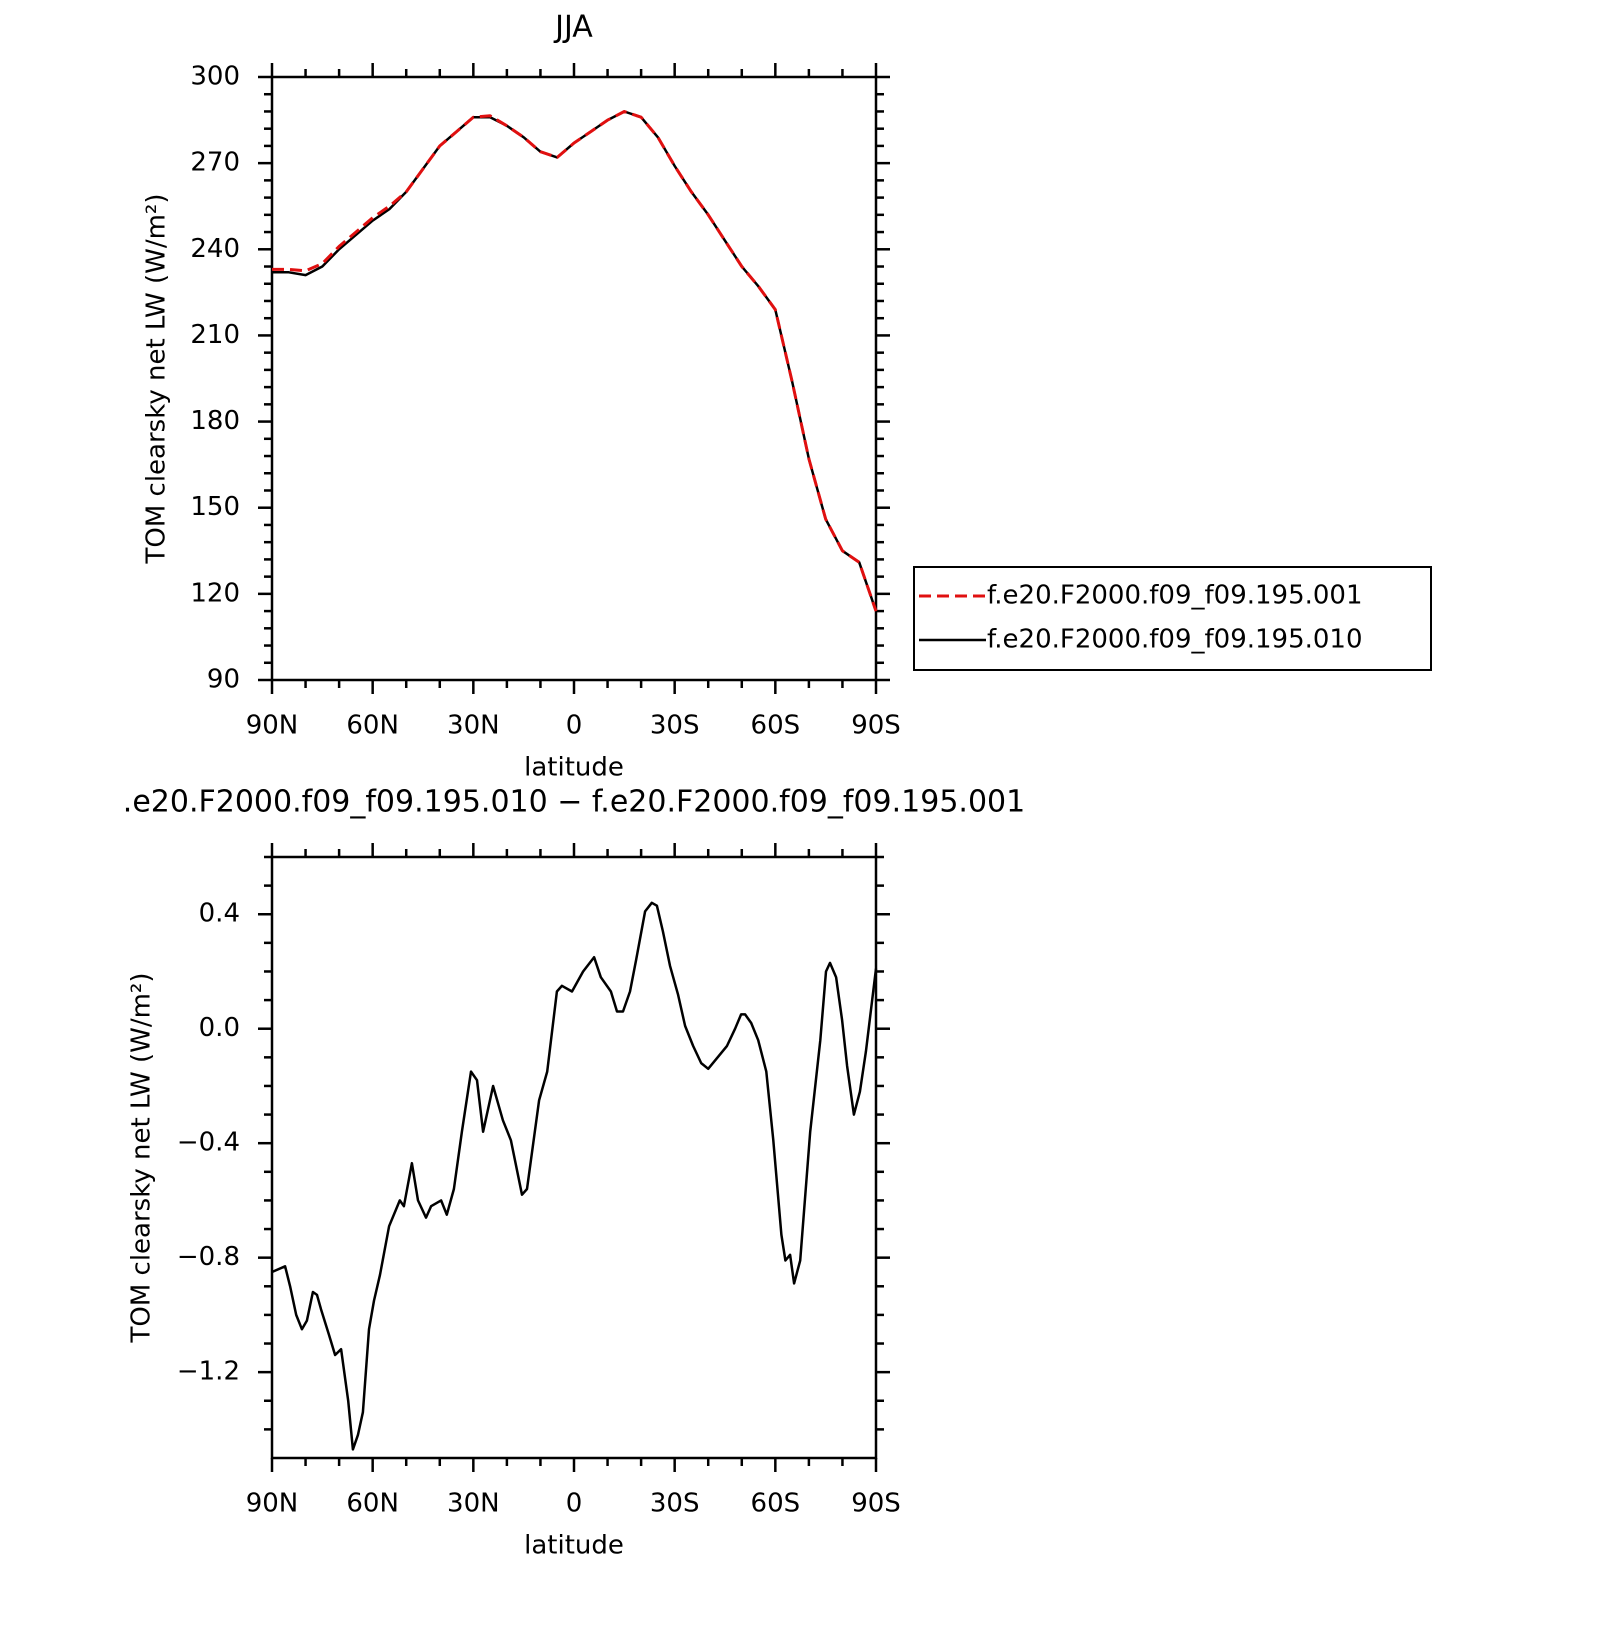 This screenshot has height=1635, width=1599. I want to click on y-tick-label: 300, so click(215, 77).